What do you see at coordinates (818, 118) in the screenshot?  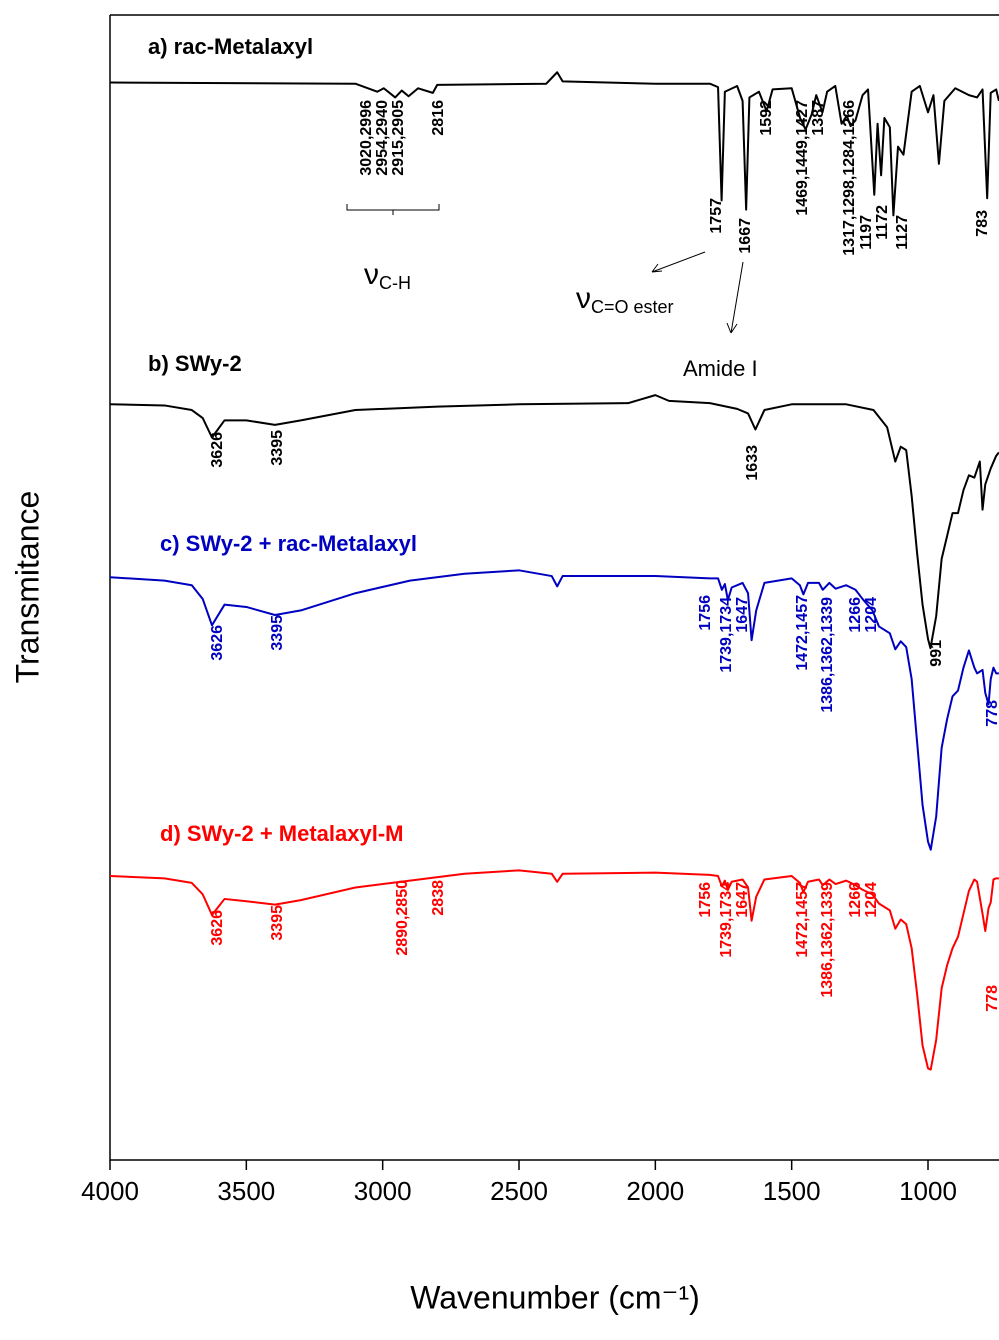 I see `peak-label: 1387` at bounding box center [818, 118].